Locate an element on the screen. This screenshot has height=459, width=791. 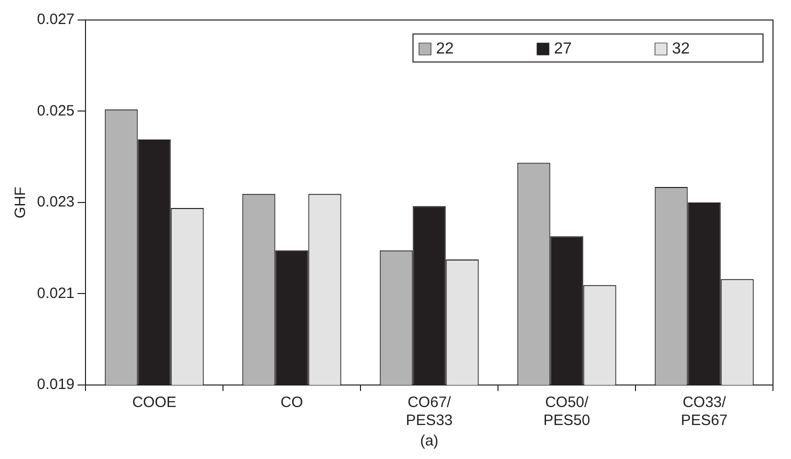
y-tick-label: 0.019 is located at coordinates (55, 385).